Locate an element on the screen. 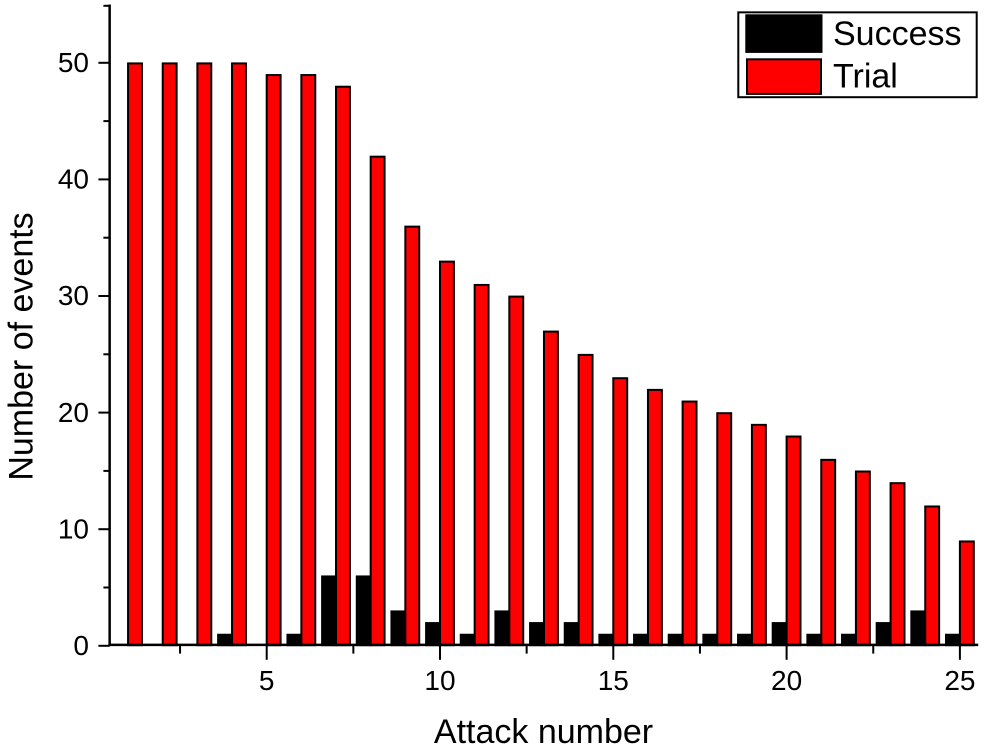 The image size is (986, 751). svg-text: Success is located at coordinates (897, 34).